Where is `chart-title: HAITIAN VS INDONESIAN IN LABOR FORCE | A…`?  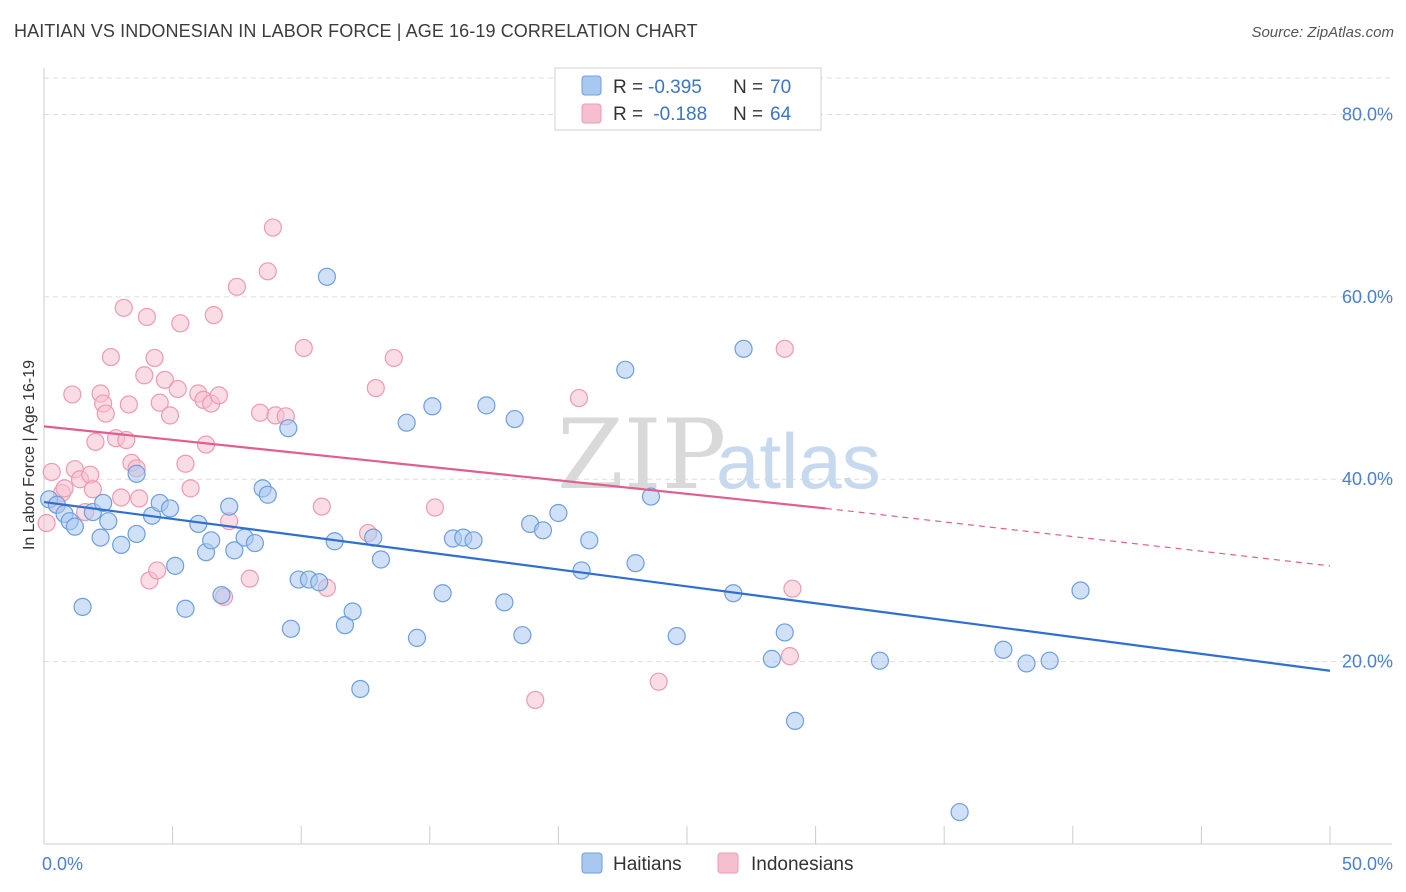 chart-title: HAITIAN VS INDONESIAN IN LABOR FORCE | A… is located at coordinates (356, 31).